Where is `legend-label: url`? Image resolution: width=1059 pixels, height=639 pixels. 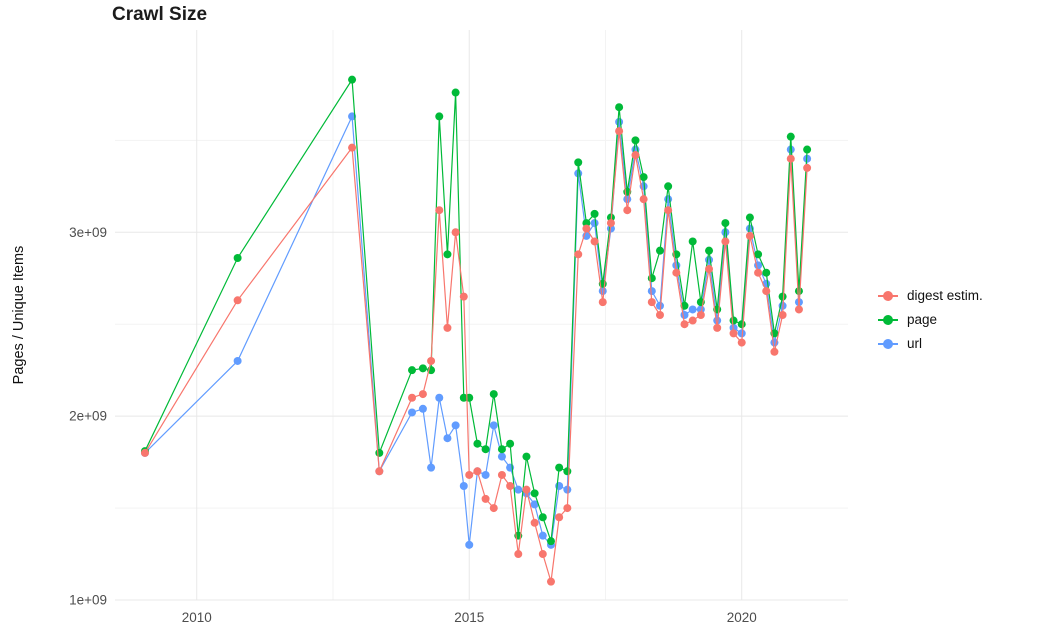
legend-label: url is located at coordinates (915, 343).